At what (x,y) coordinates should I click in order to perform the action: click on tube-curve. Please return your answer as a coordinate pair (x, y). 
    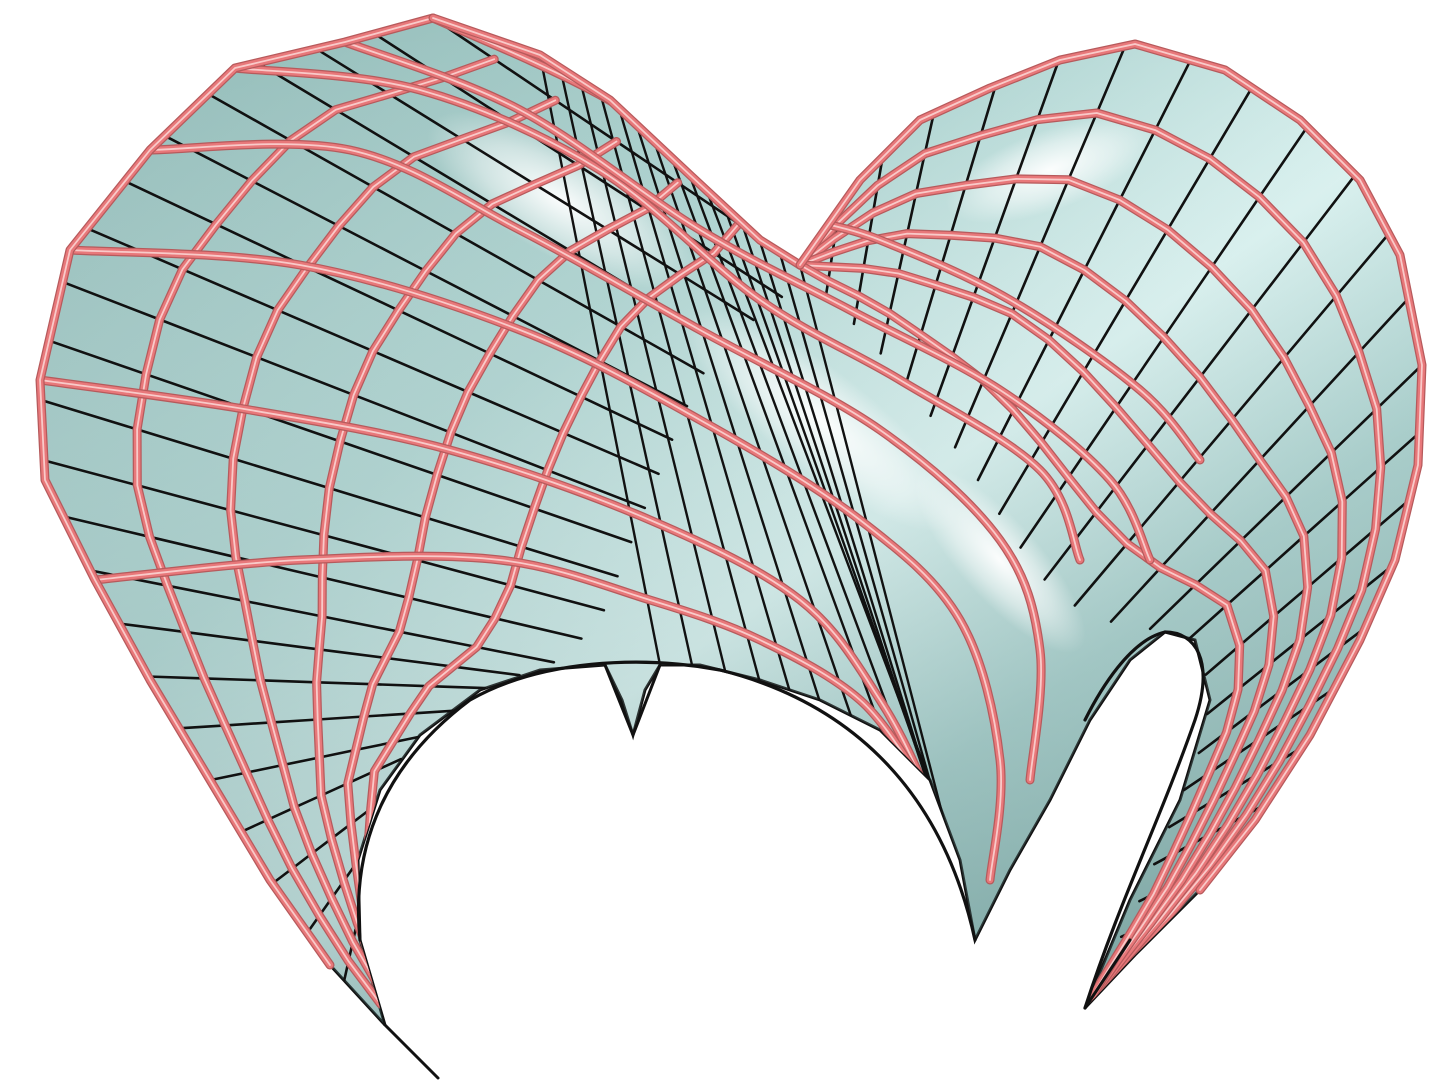
    Looking at the image, I should click on (507, 668).